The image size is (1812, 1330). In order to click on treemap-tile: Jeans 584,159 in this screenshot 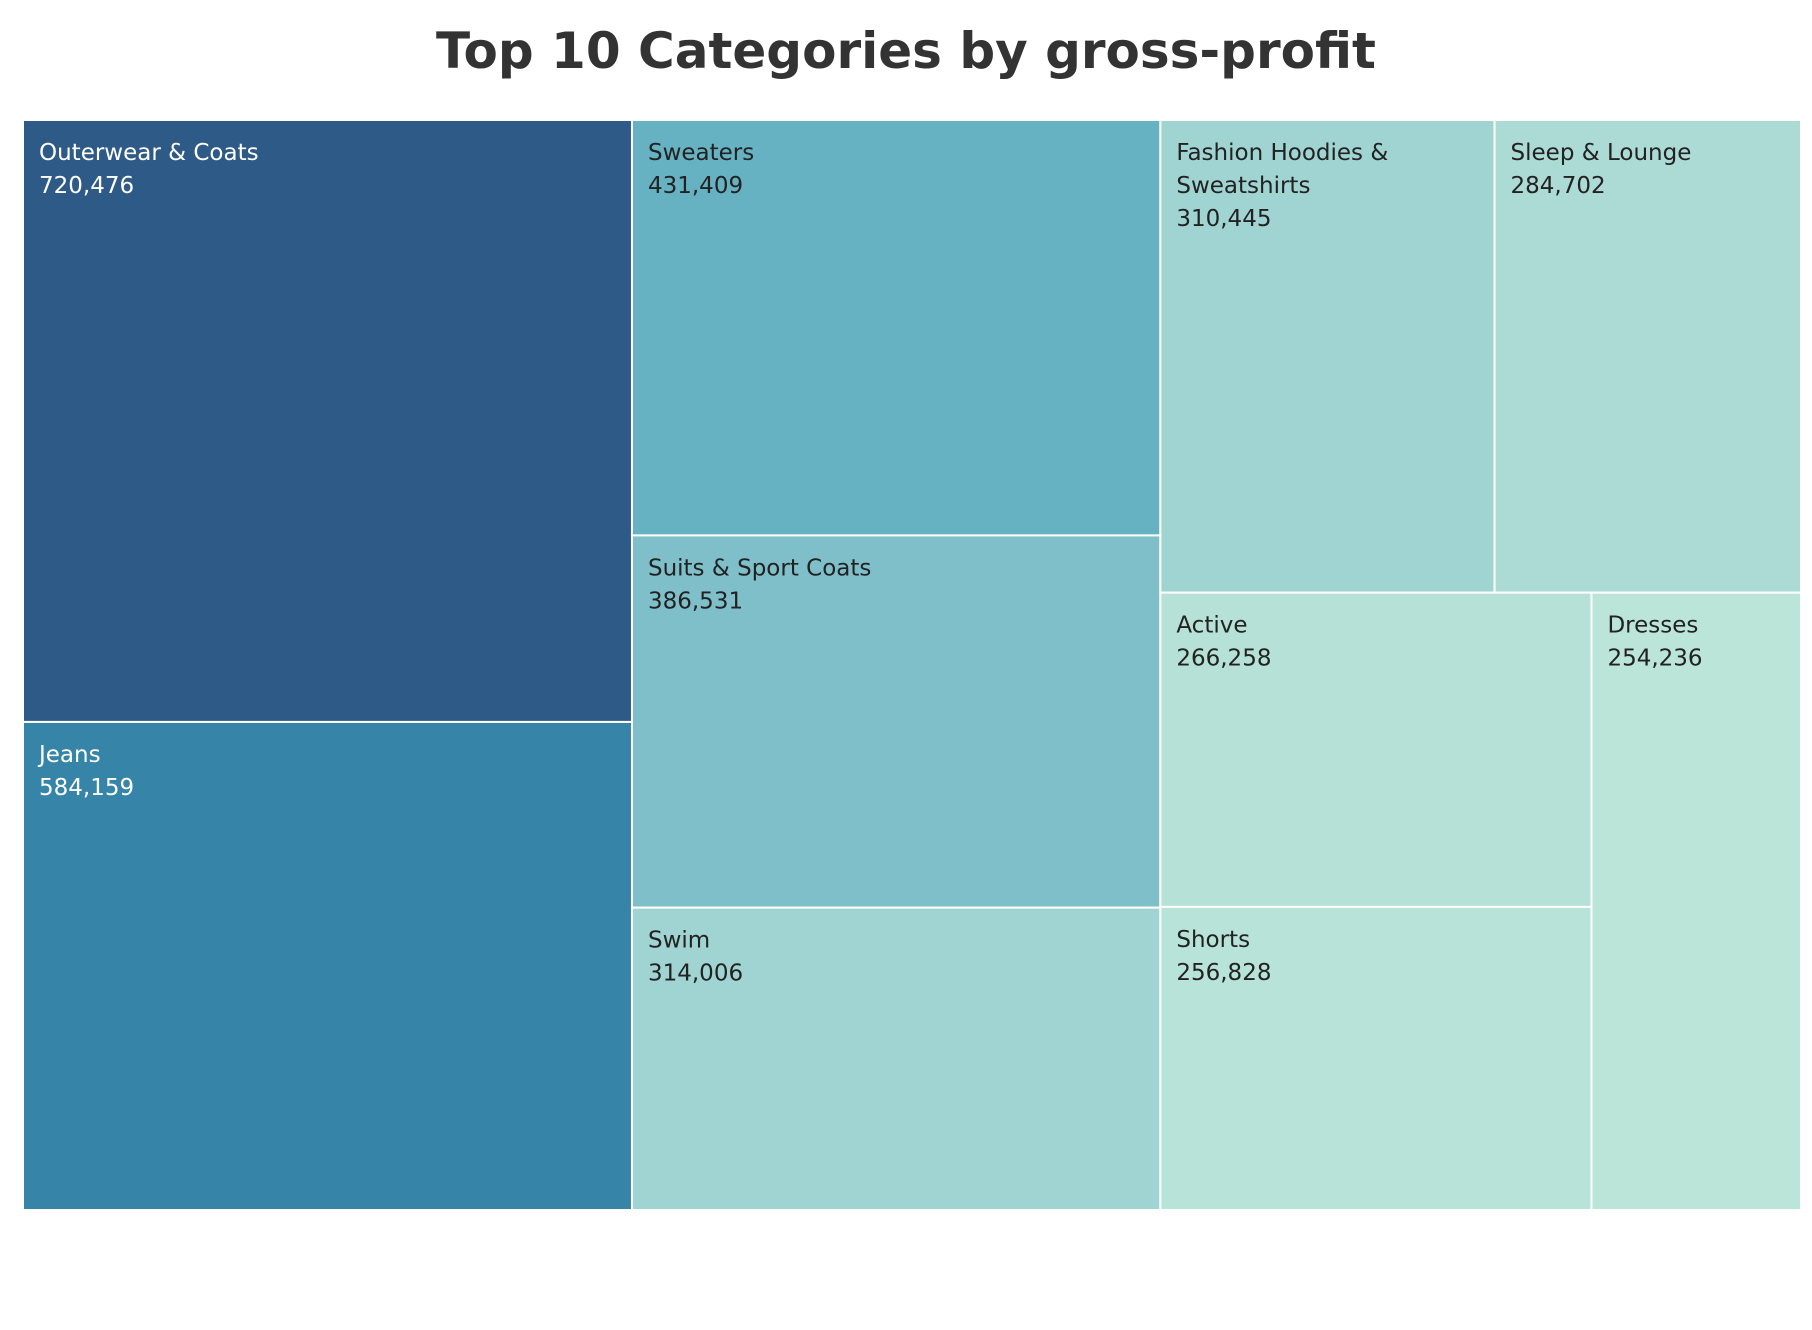, I will do `click(327, 965)`.